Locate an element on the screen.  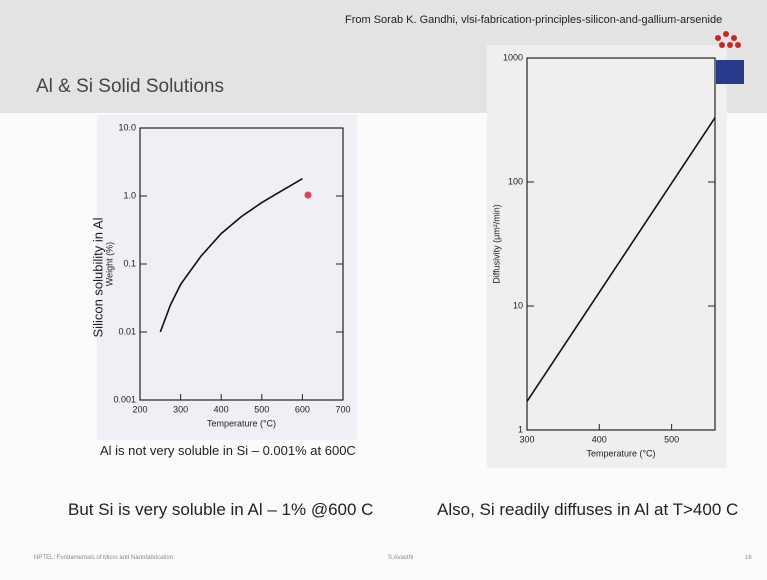
y-tick-label: 100 is located at coordinates (515, 181).